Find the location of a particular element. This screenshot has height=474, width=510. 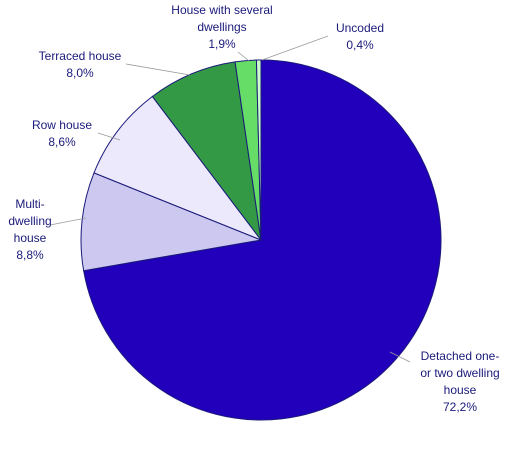

value-label: 1,9% is located at coordinates (222, 44).